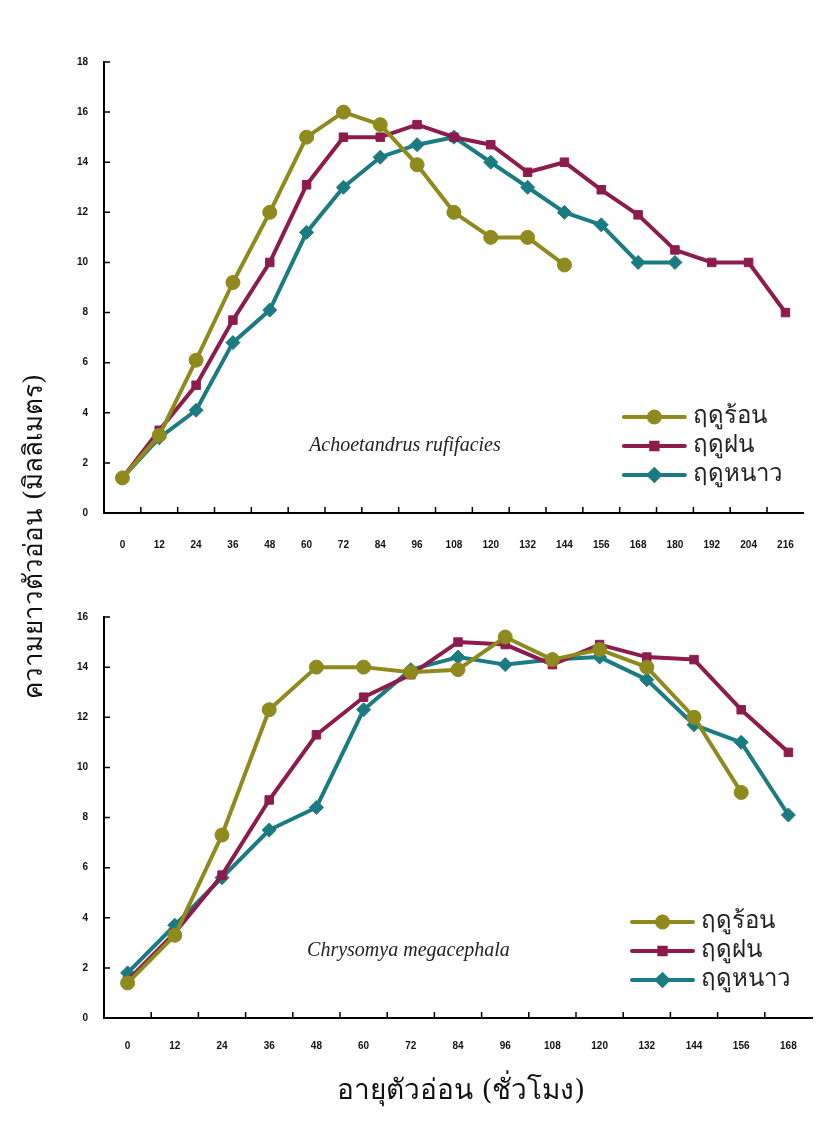 The width and height of the screenshot is (820, 1128). What do you see at coordinates (786, 544) in the screenshot?
I see `x-tick-label: 216` at bounding box center [786, 544].